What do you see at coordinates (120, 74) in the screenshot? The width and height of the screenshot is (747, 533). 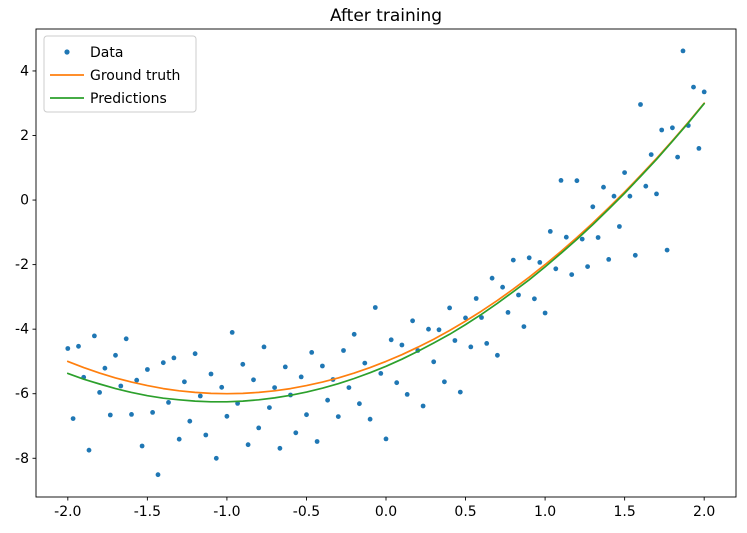 I see `legend: Data Ground truth Predictions` at bounding box center [120, 74].